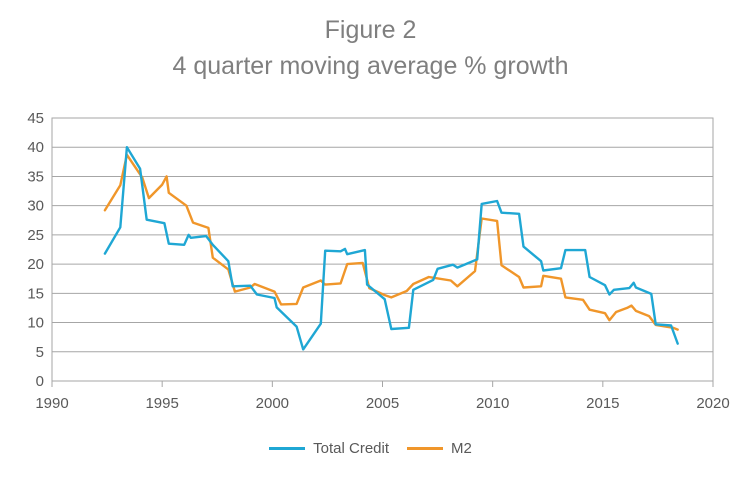 Image resolution: width=741 pixels, height=486 pixels. Describe the element at coordinates (370, 30) in the screenshot. I see `chart-title: Figure 2` at that location.